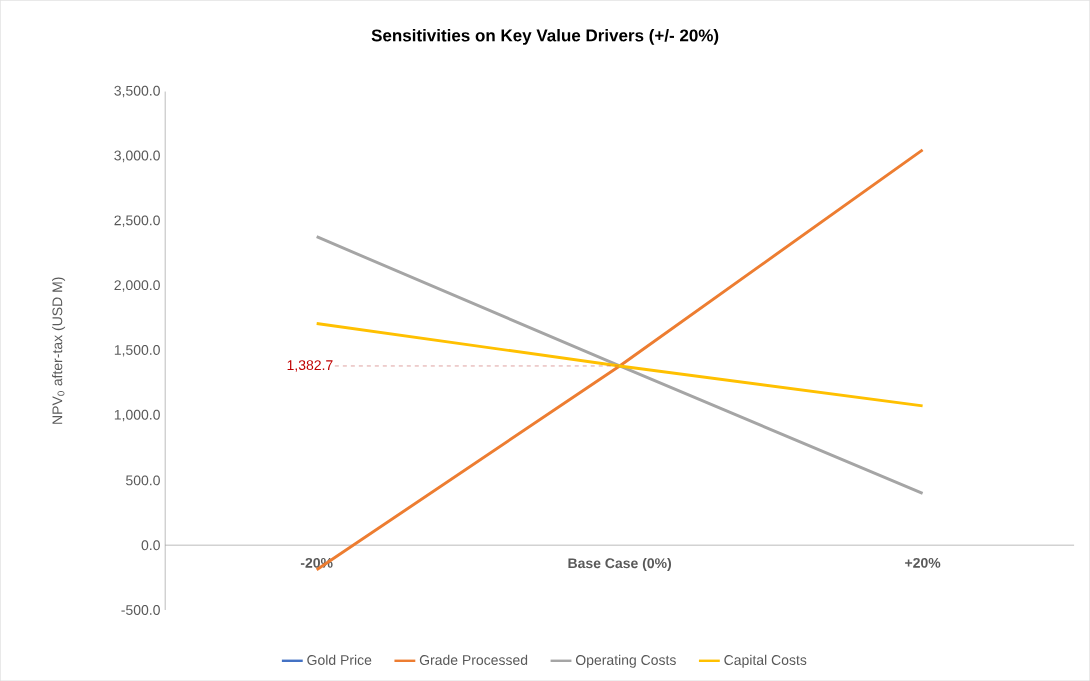  I want to click on y-tick-label: 3,500.0, so click(137, 91).